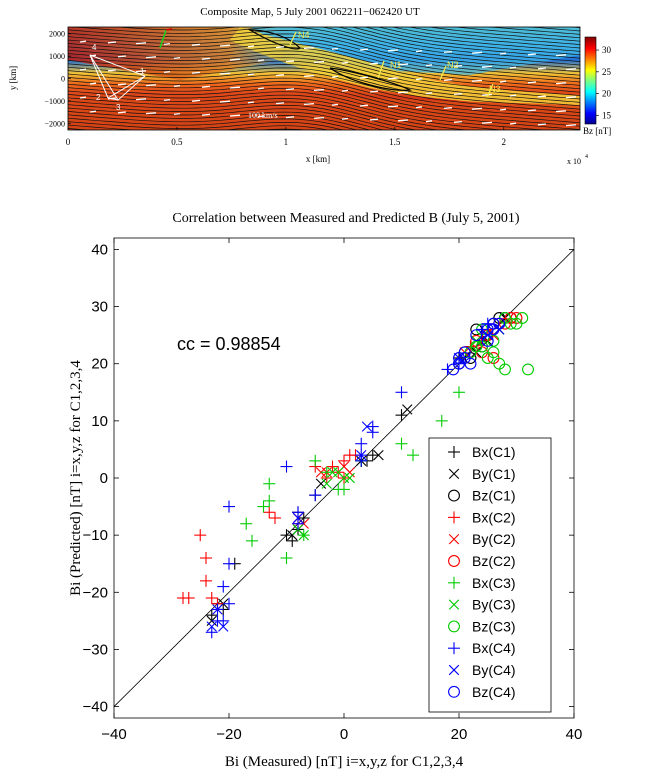 This screenshot has width=645, height=778. I want to click on x-tick-label: 40, so click(574, 734).